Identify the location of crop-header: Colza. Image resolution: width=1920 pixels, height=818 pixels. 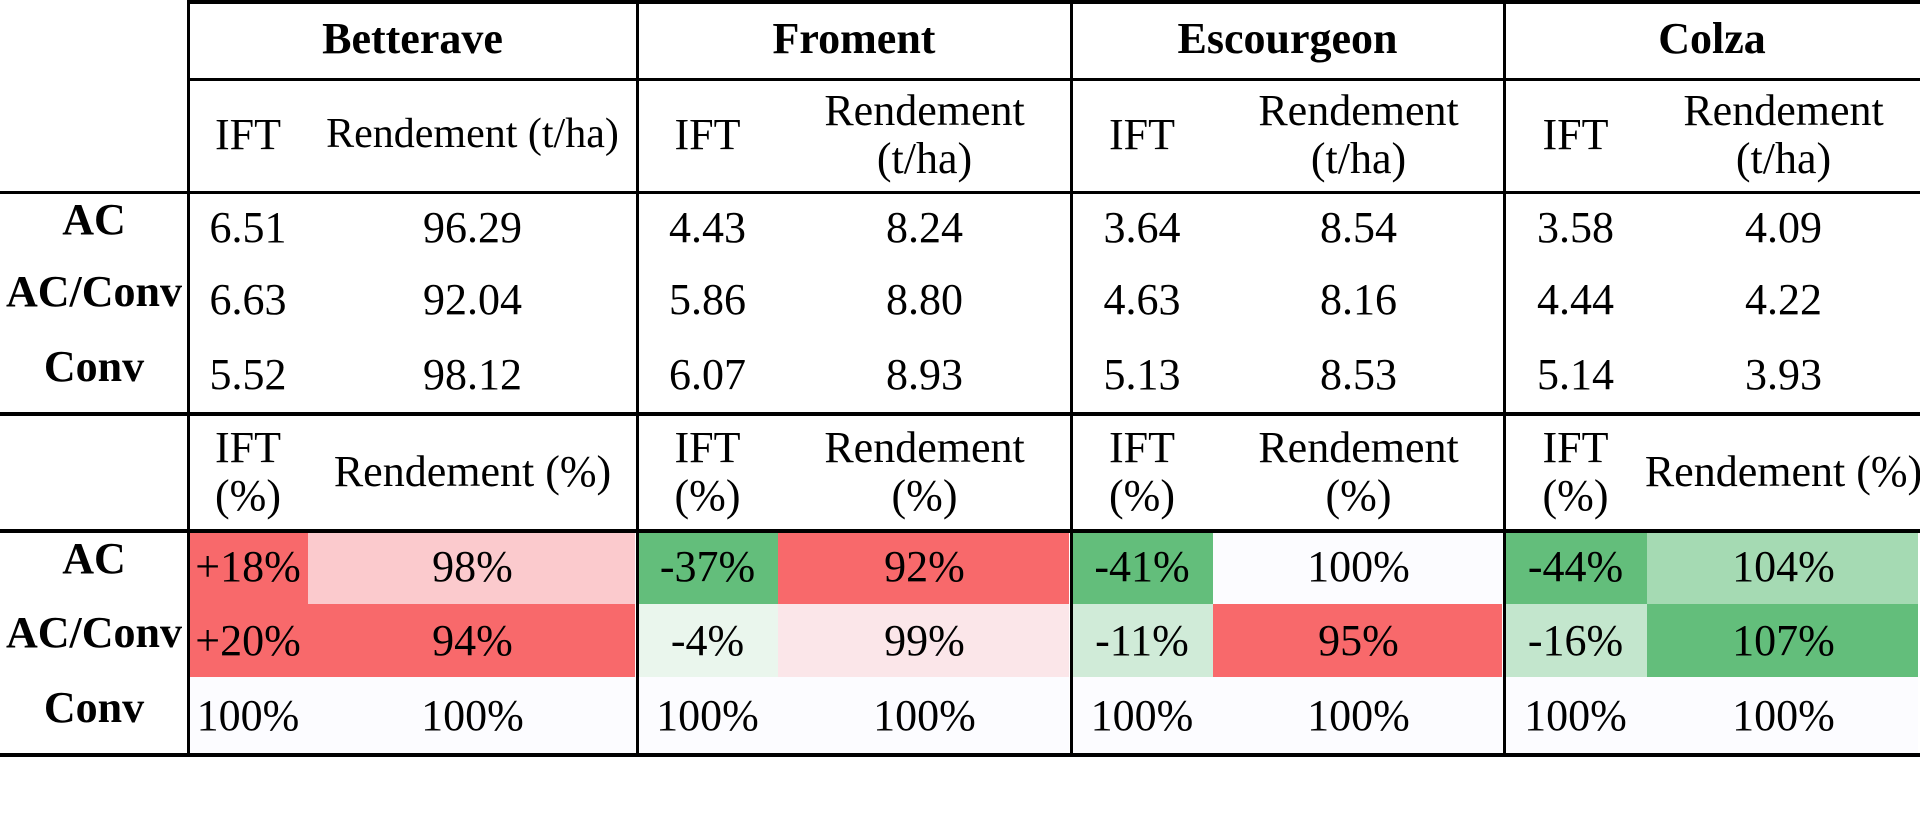
(1712, 39).